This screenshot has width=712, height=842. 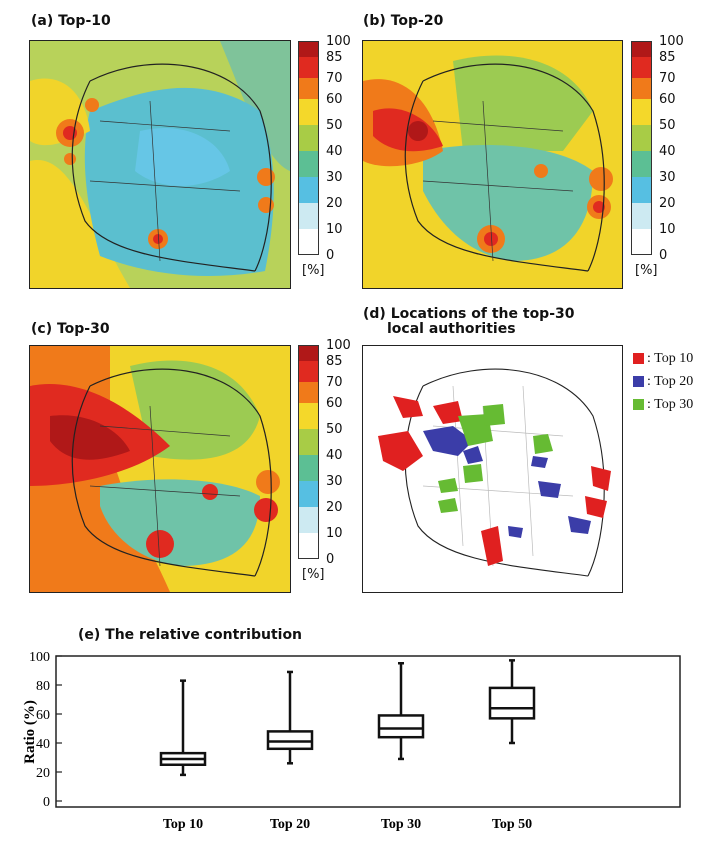 I want to click on panel-c-title: (c) Top-30, so click(x=70, y=329).